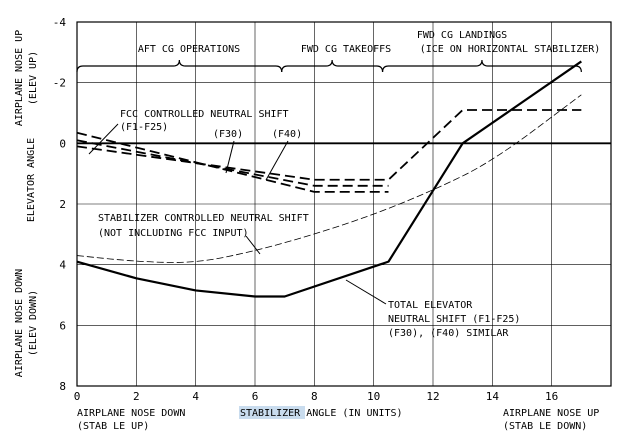 The height and width of the screenshot is (442, 640). Describe the element at coordinates (545, 426) in the screenshot. I see `x-end-right-2: (STAB LE DOWN)` at that location.